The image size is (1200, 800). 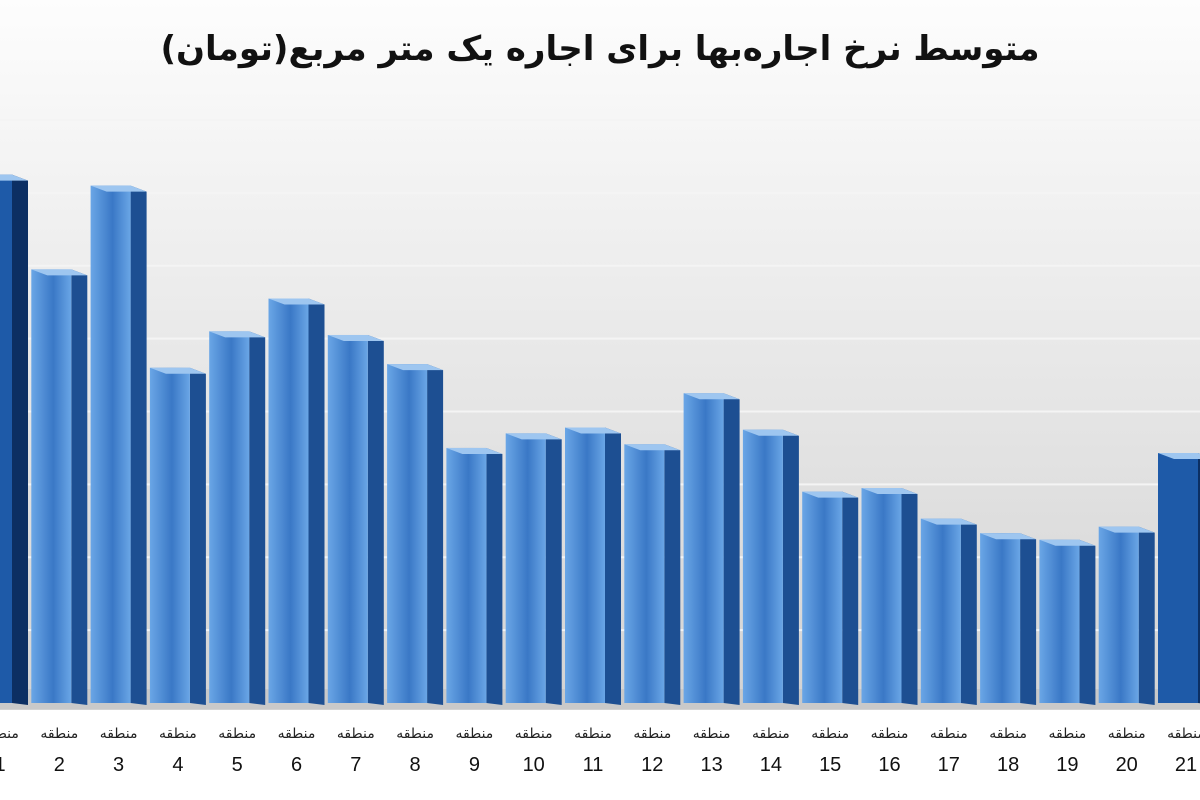 What do you see at coordinates (830, 765) in the screenshot?
I see `category-number-label: 15` at bounding box center [830, 765].